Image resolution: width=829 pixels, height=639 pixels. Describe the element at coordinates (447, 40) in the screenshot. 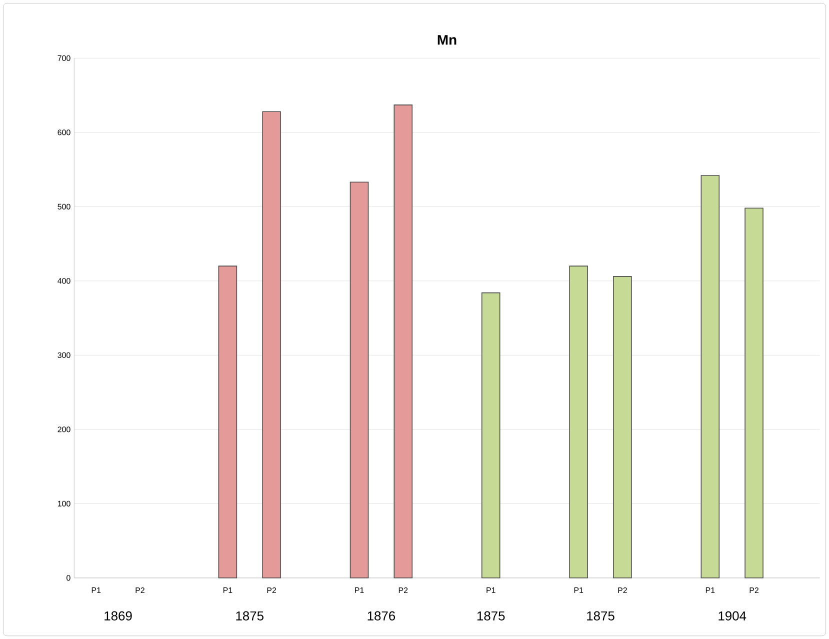

I see `chart-title: Mn` at that location.